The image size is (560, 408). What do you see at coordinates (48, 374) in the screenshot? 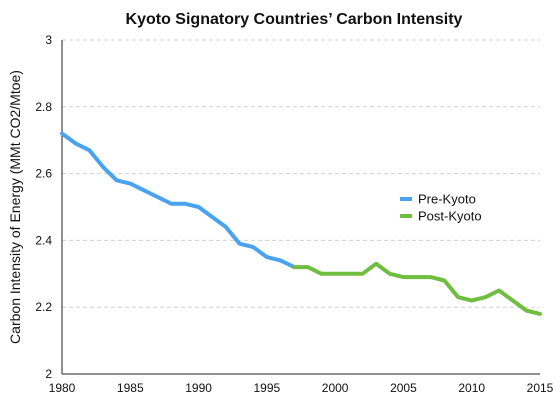
I see `y-tick-label: 2` at bounding box center [48, 374].